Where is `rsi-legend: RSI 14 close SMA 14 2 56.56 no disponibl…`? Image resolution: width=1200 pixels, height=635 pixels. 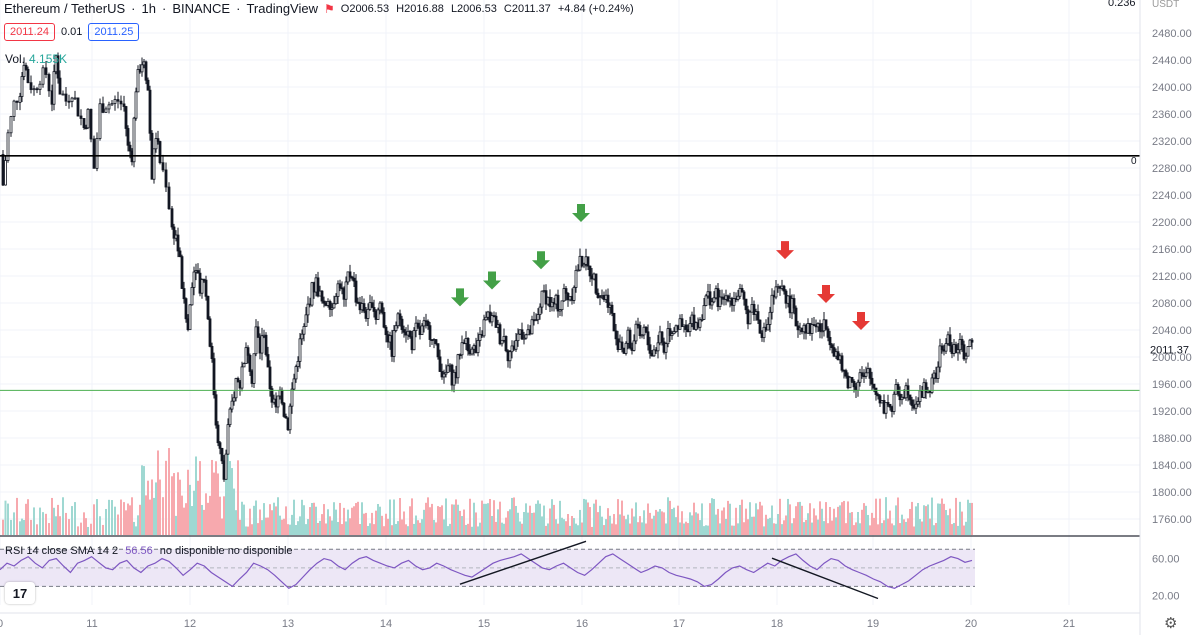 rsi-legend: RSI 14 close SMA 14 2 56.56 no disponibl… is located at coordinates (149, 551).